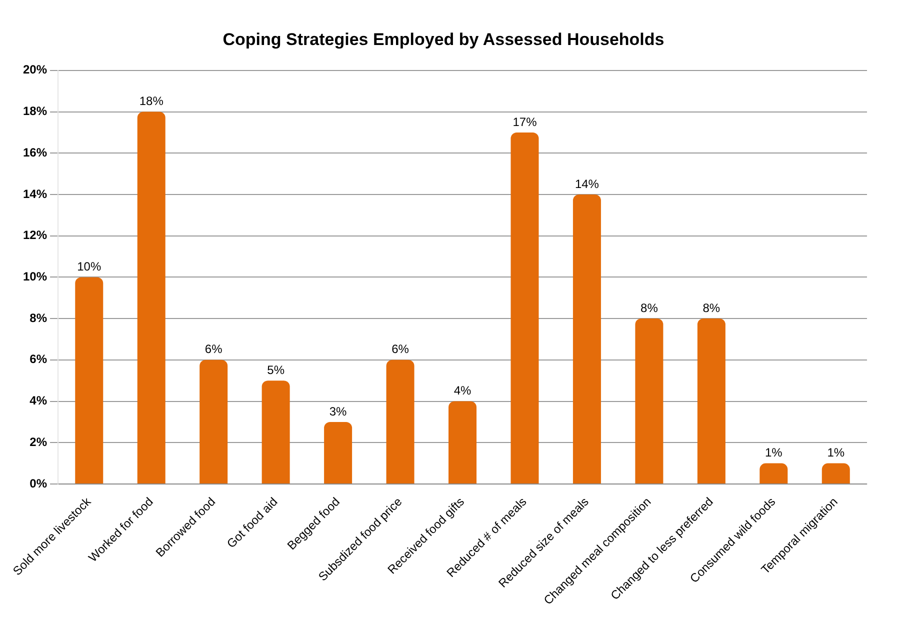  I want to click on y-tick-label: 16%, so click(35, 152).